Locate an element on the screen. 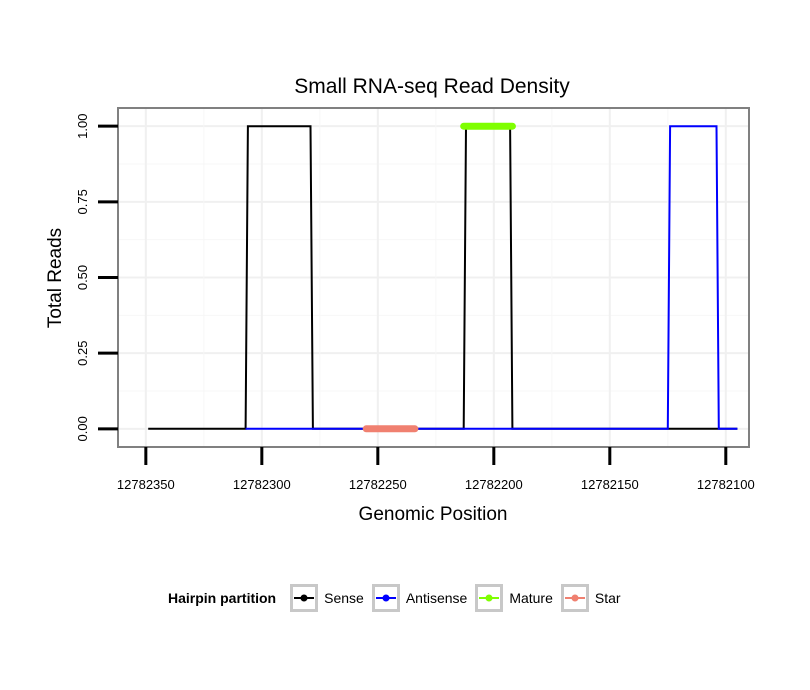 The image size is (810, 690). y-axis-label: Total Reads is located at coordinates (55, 278).